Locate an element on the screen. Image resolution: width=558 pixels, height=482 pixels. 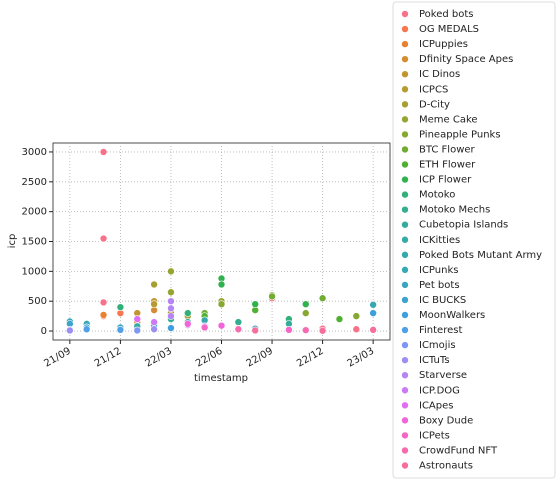
legend-label: Boxy Dude is located at coordinates (446, 420).